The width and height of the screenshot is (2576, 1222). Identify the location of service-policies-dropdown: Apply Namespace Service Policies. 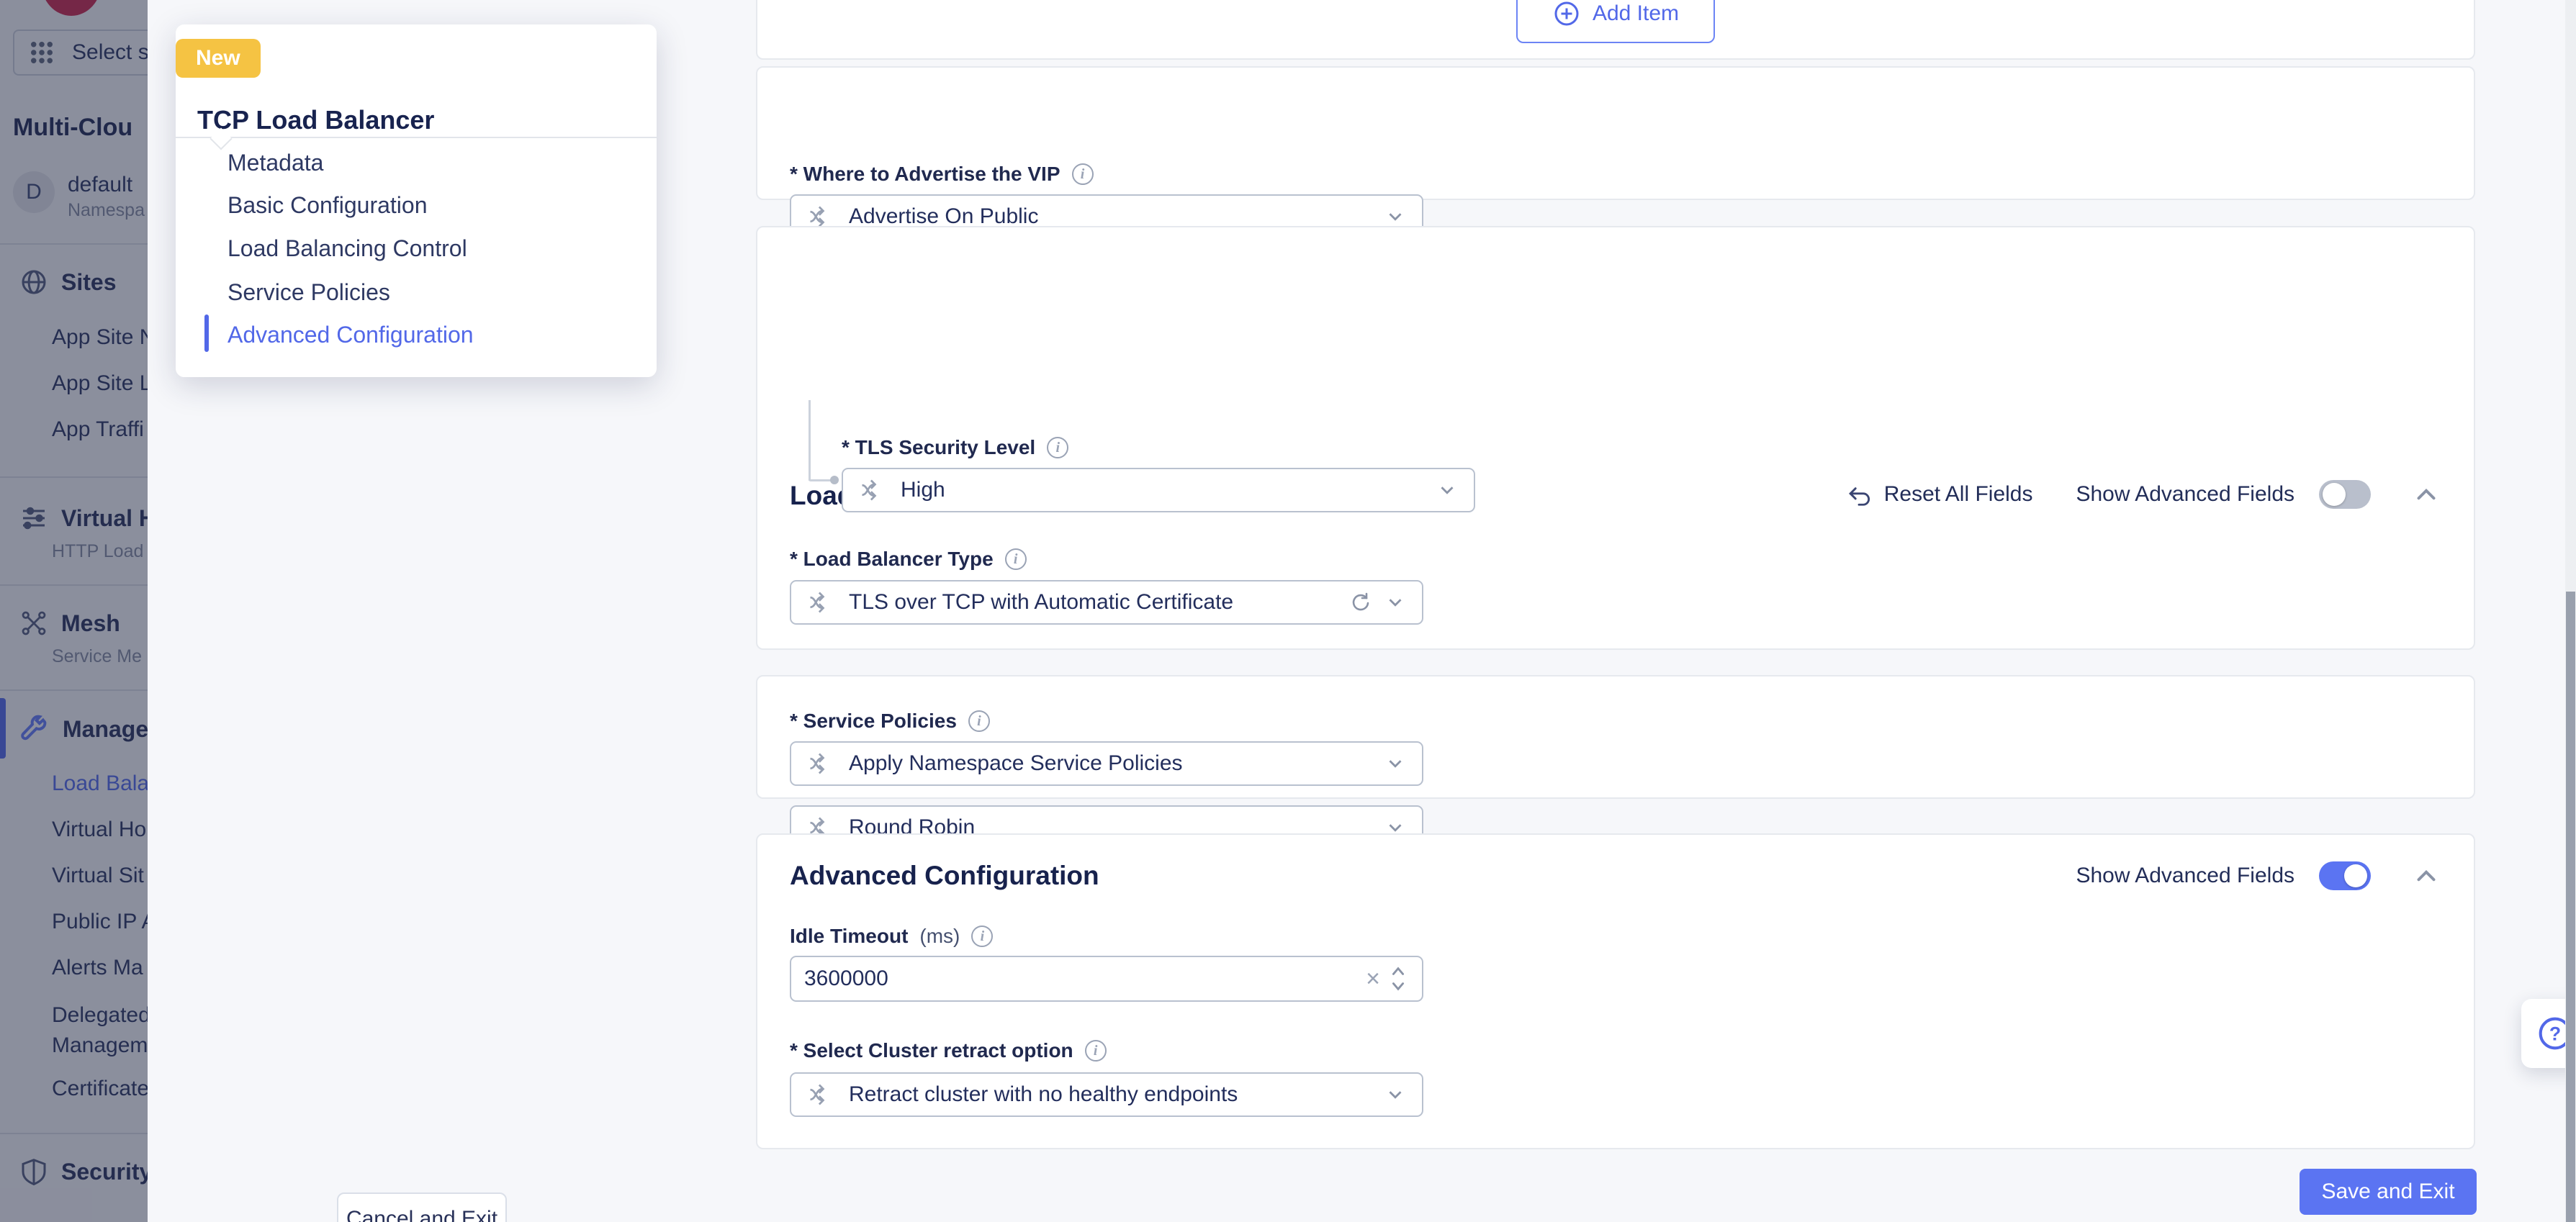
(1106, 763).